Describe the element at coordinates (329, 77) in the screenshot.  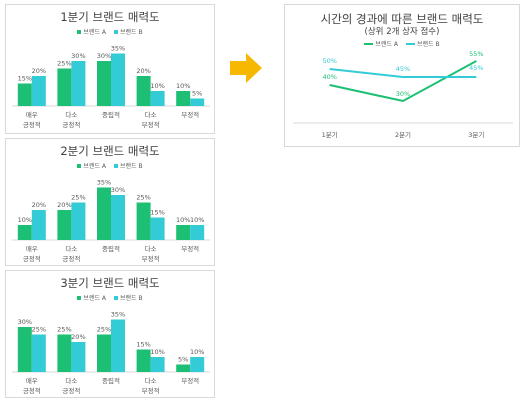
I see `data-label: 40%` at that location.